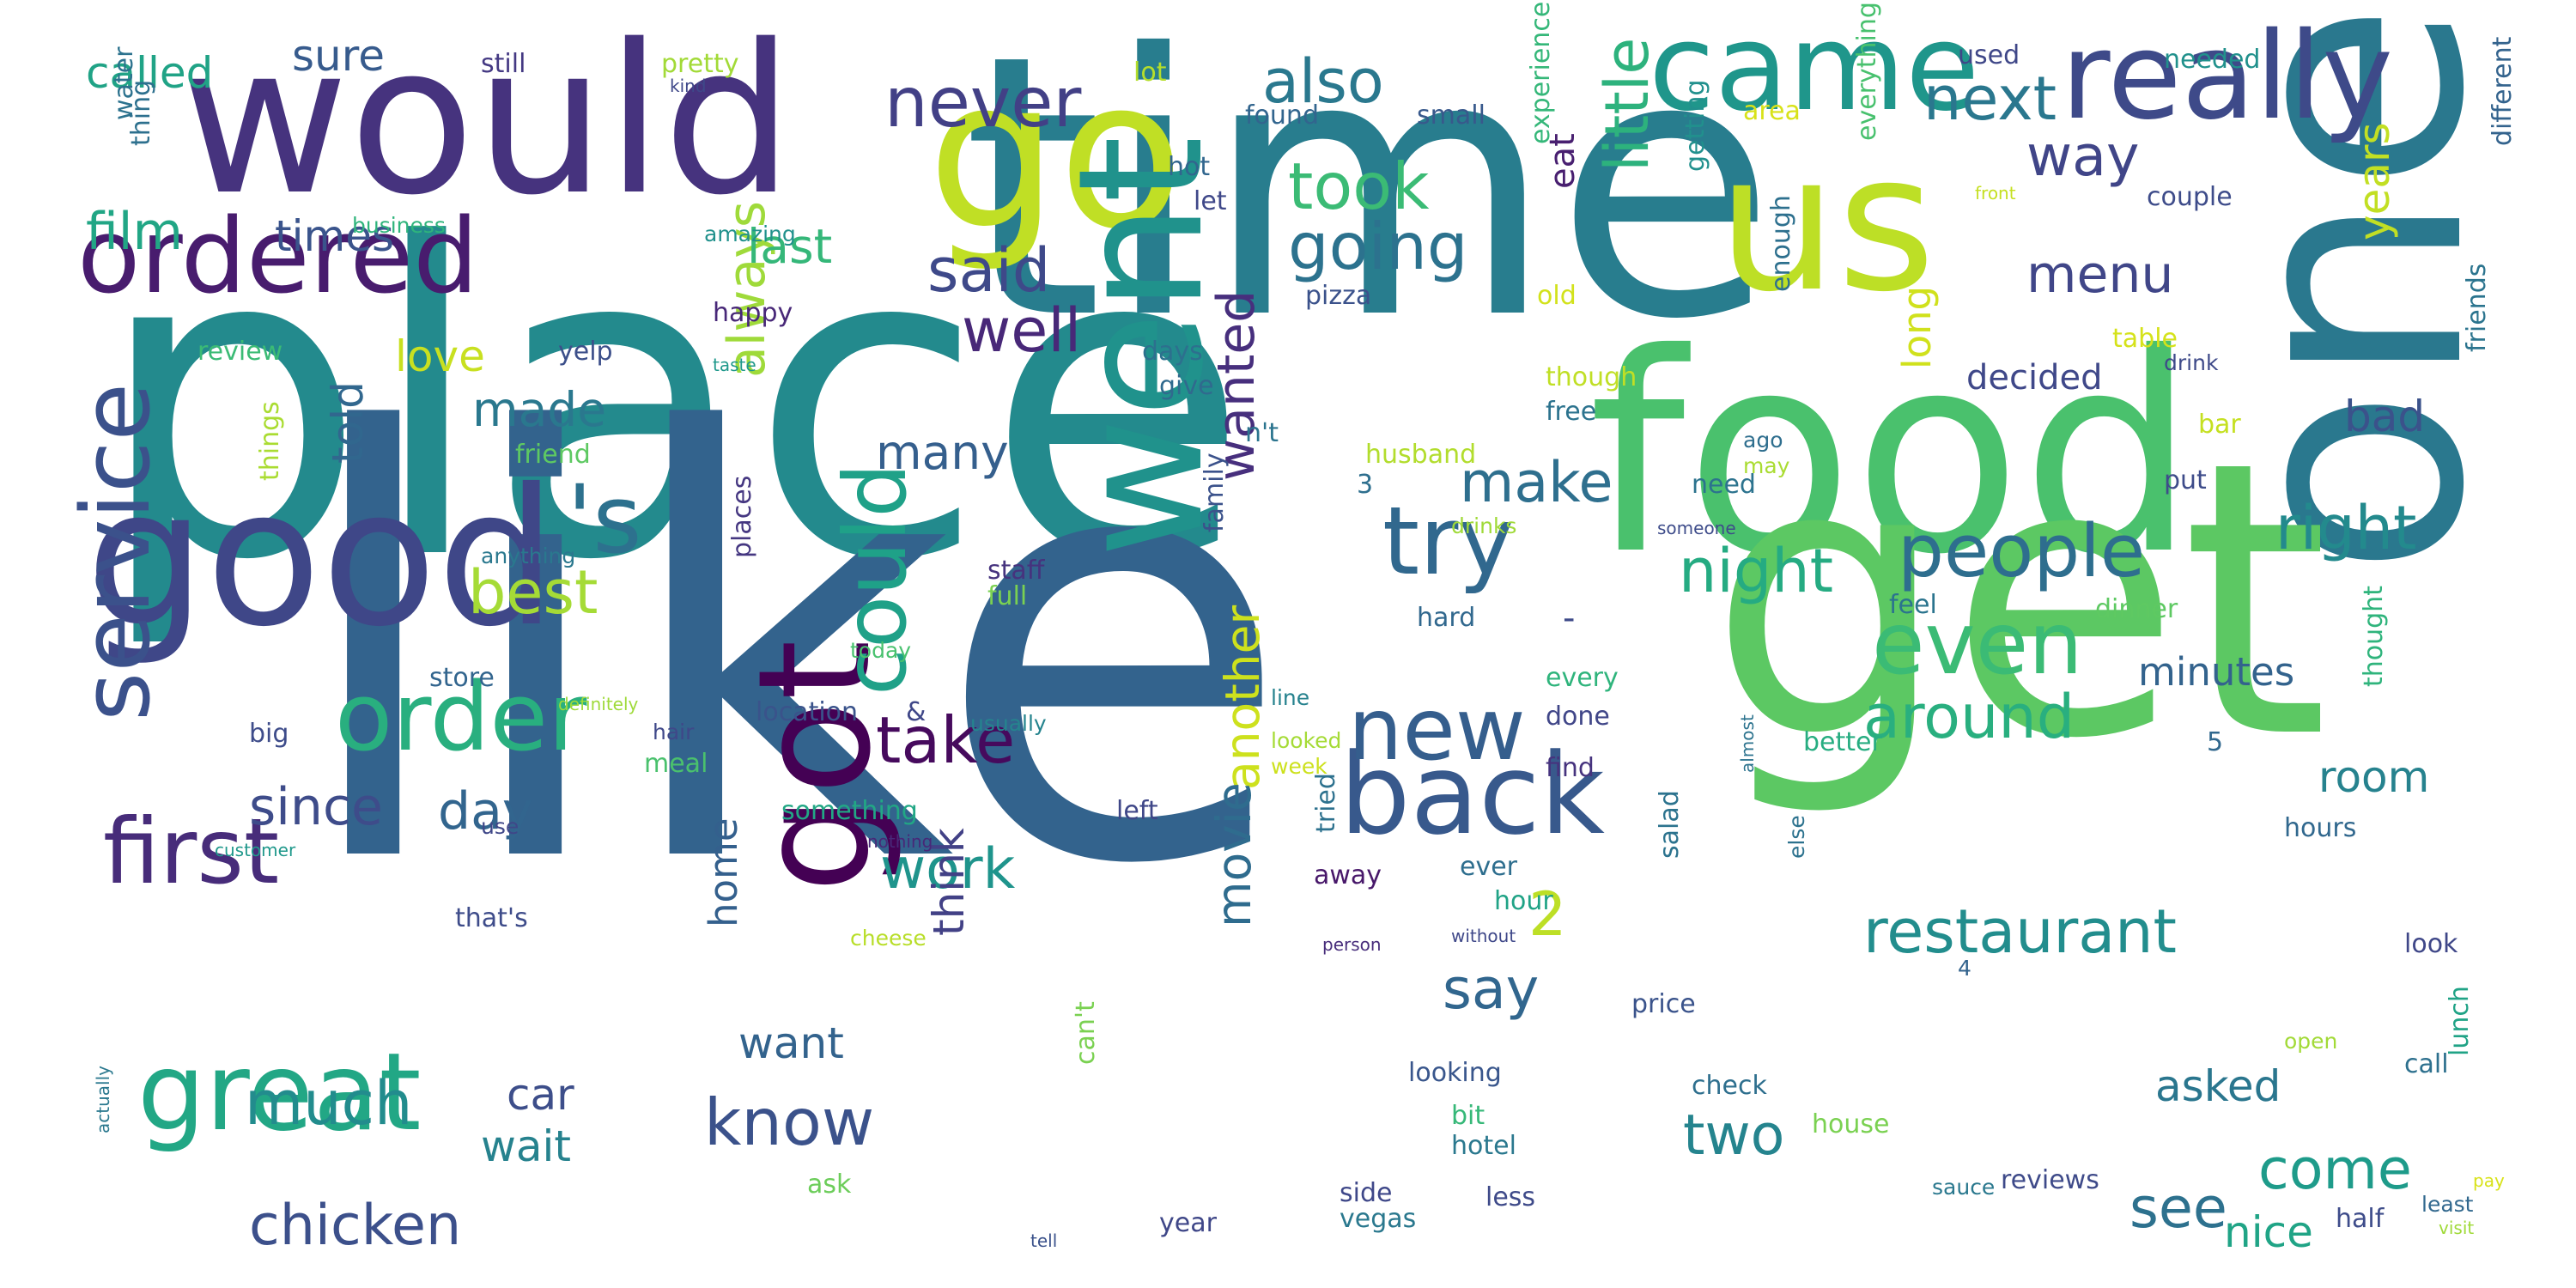  What do you see at coordinates (2374, 777) in the screenshot?
I see `cloud-word: room` at bounding box center [2374, 777].